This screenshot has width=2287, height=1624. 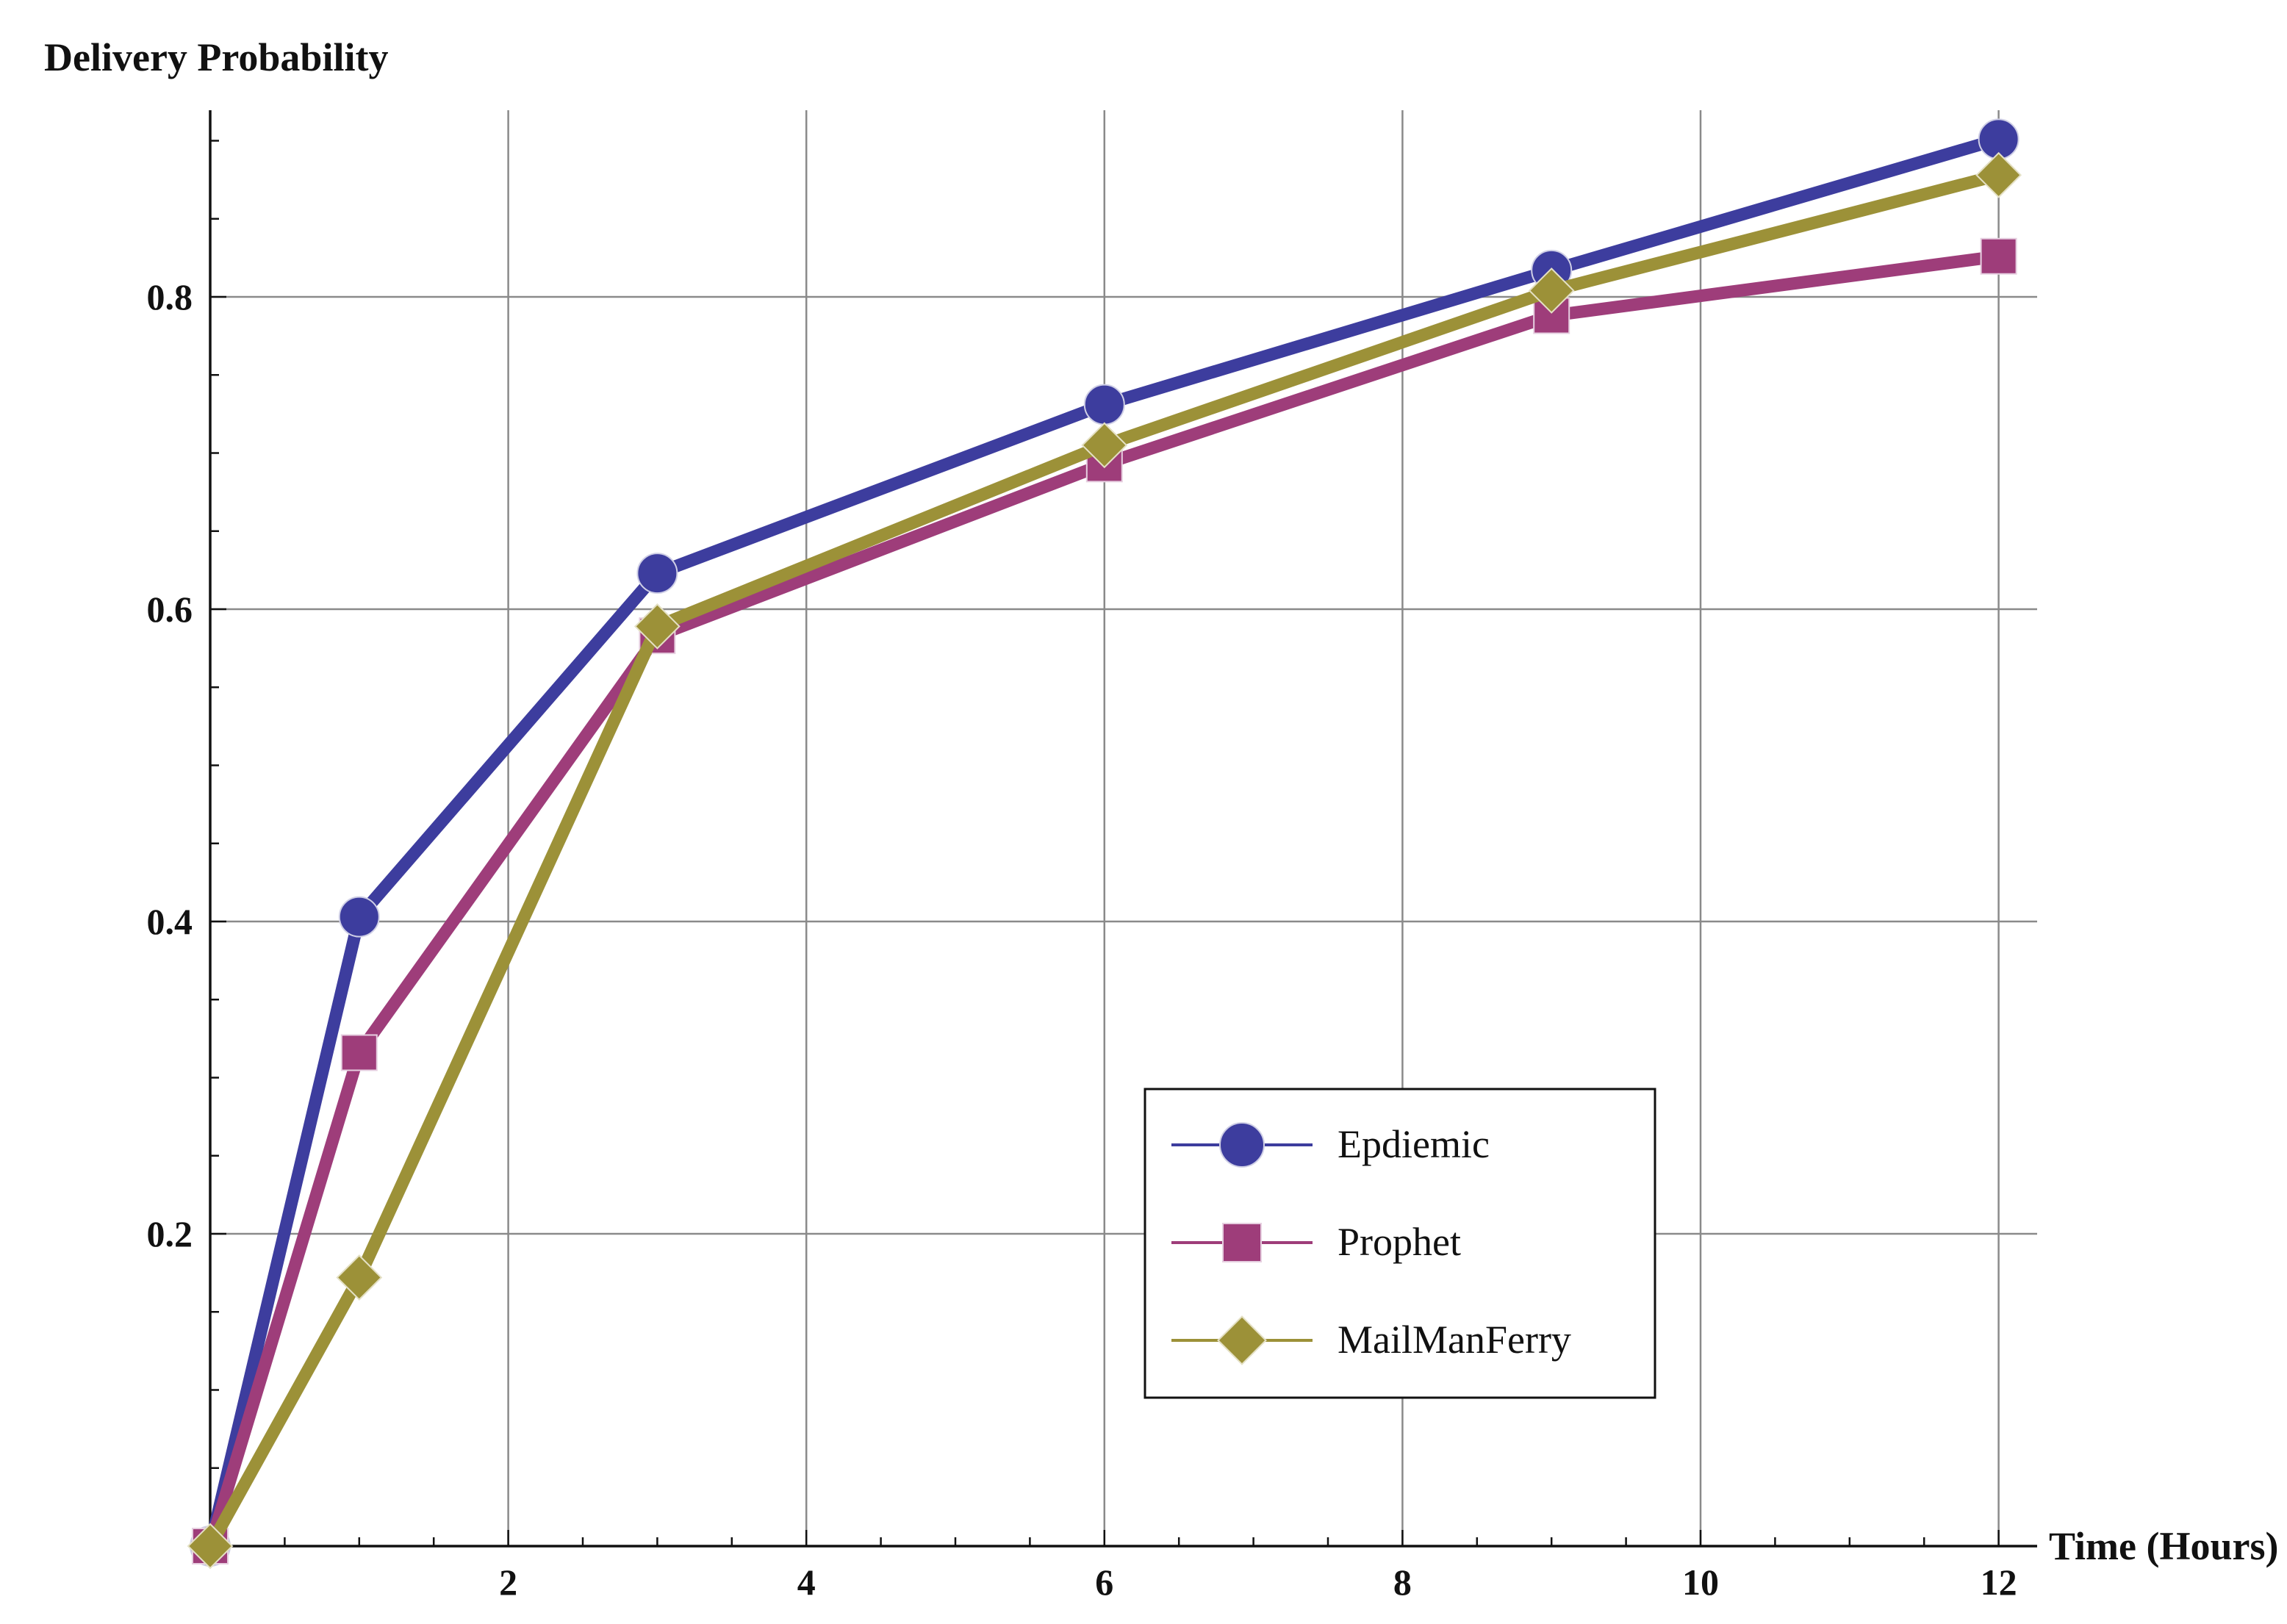 I want to click on legend-marker-epdiemic, so click(x=1242, y=1145).